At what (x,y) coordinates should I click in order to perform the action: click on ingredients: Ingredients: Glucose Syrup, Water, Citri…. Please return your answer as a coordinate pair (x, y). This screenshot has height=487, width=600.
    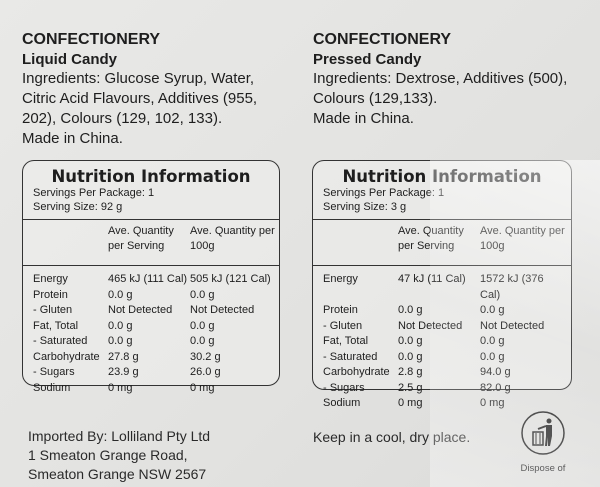
    Looking at the image, I should click on (140, 98).